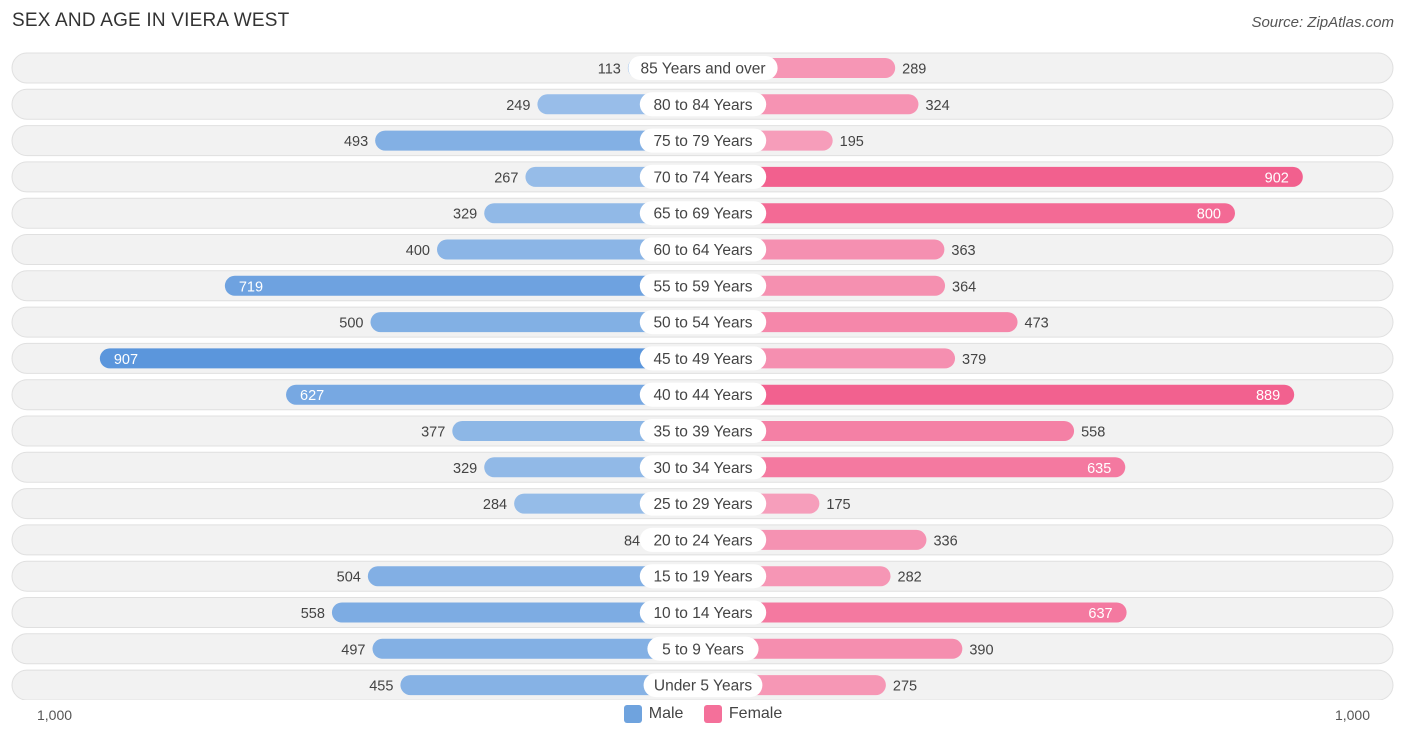 Image resolution: width=1406 pixels, height=740 pixels. I want to click on category-label: 25 to 29 Years, so click(702, 504).